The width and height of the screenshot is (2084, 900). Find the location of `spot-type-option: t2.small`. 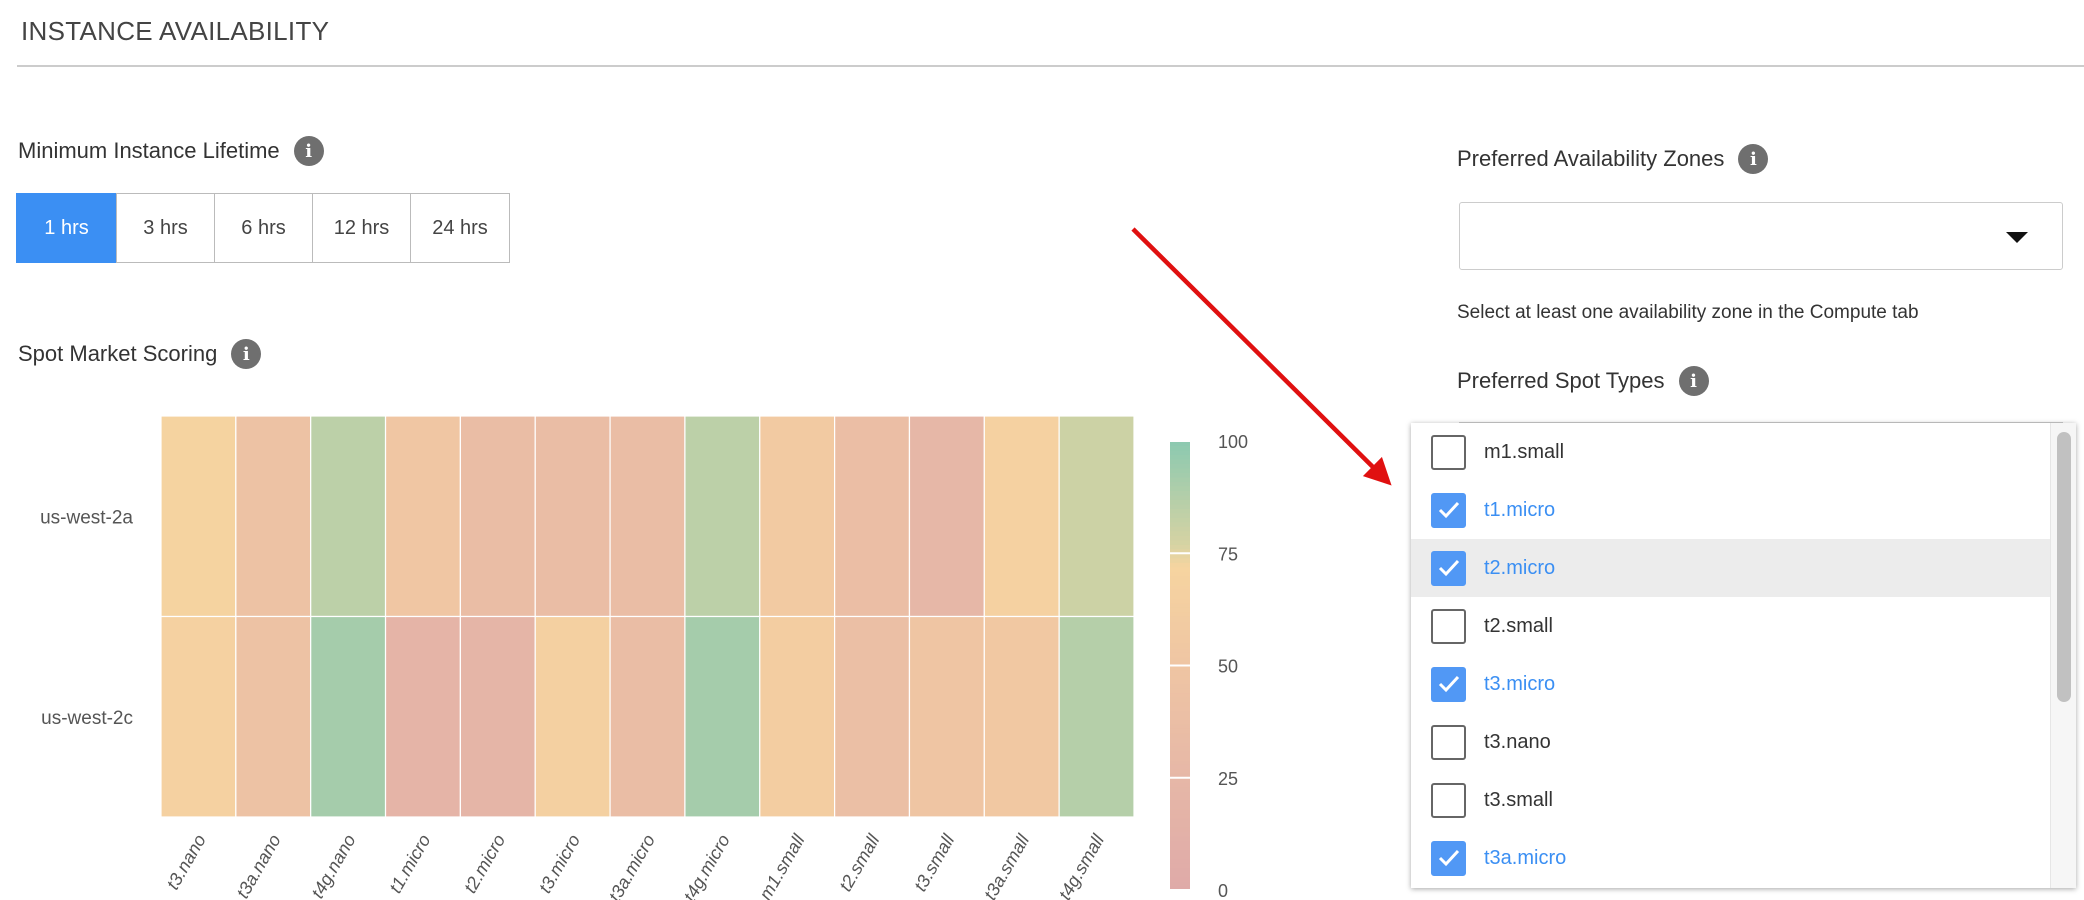

spot-type-option: t2.small is located at coordinates (1743, 626).